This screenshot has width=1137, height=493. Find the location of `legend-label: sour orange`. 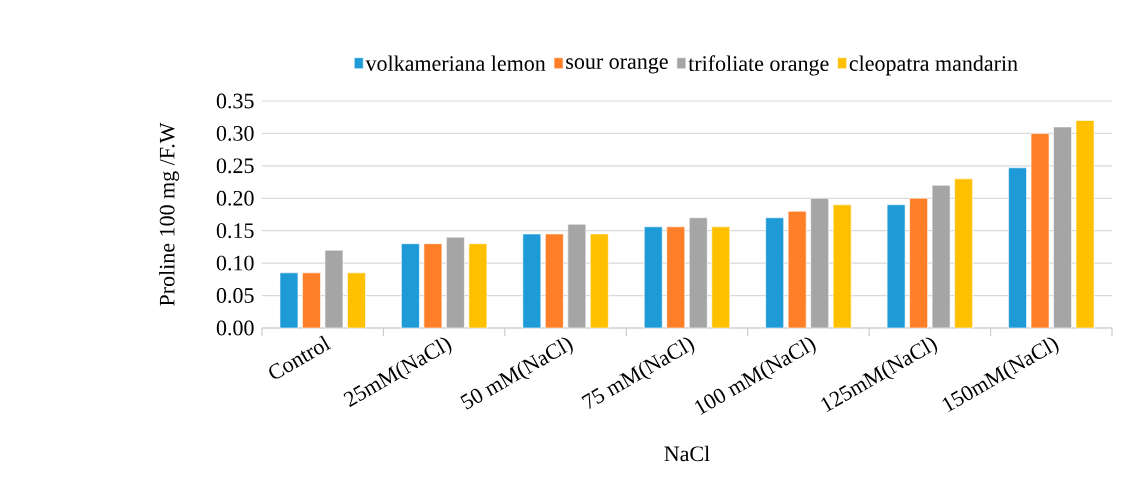

legend-label: sour orange is located at coordinates (617, 65).